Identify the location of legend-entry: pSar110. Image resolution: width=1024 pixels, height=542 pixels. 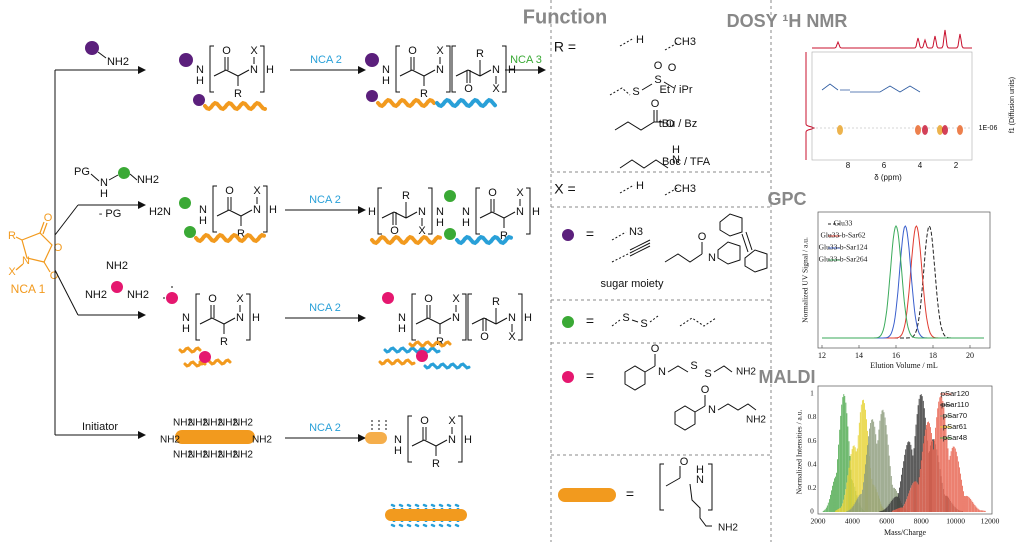
(955, 404).